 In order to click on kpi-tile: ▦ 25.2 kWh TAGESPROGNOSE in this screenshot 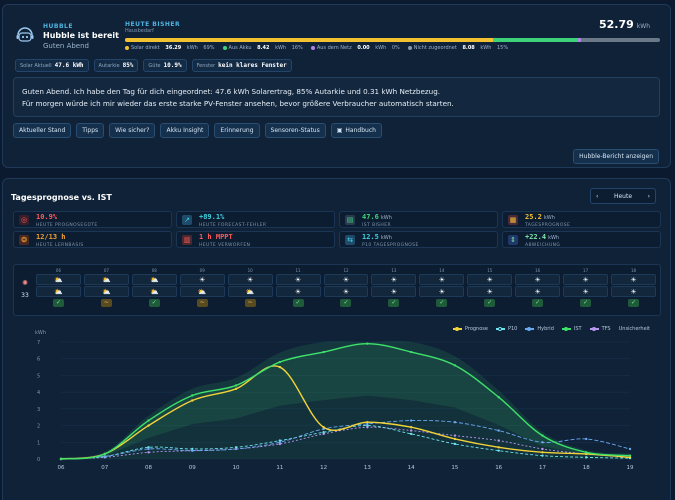, I will do `click(581, 219)`.